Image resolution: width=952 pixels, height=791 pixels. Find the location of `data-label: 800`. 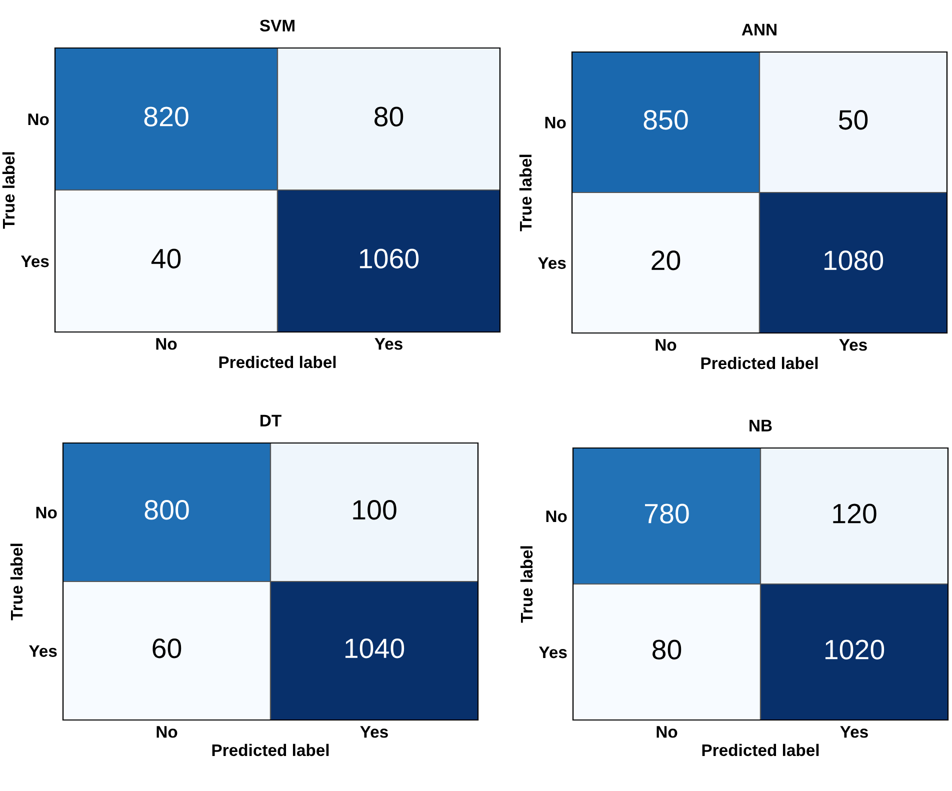

data-label: 800 is located at coordinates (166, 510).